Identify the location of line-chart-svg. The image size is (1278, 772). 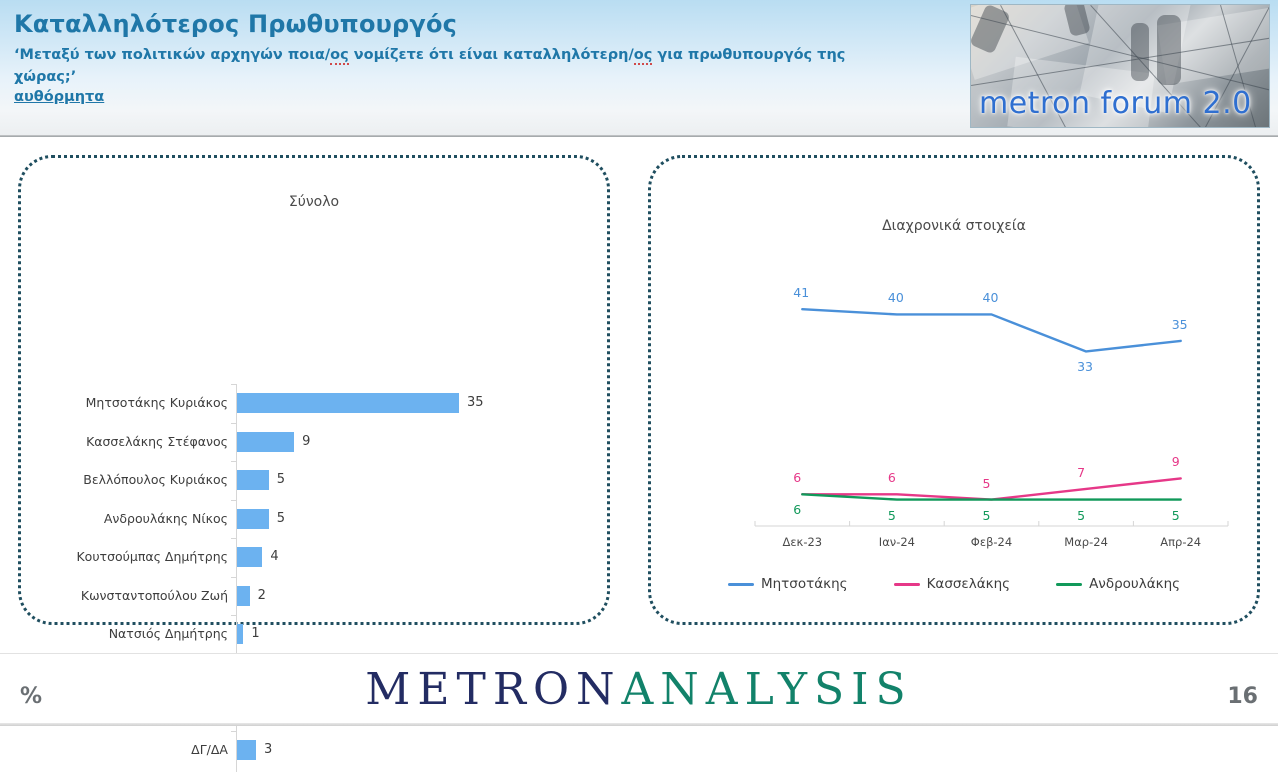
(991, 417).